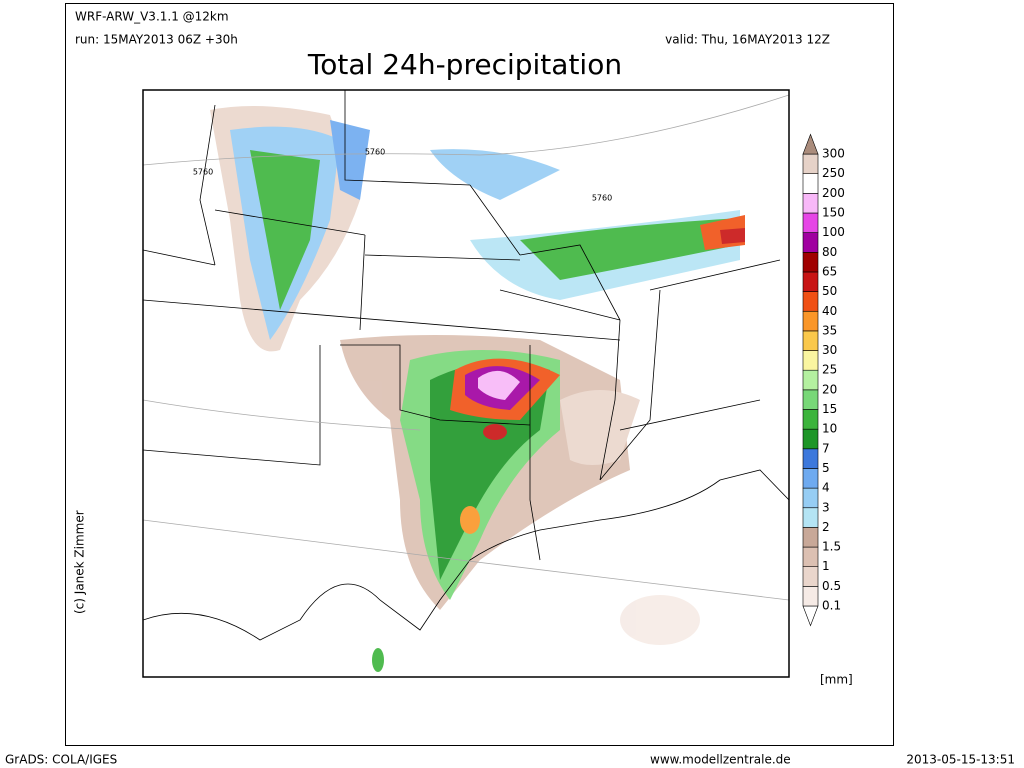 This screenshot has height=768, width=1024. What do you see at coordinates (960, 760) in the screenshot?
I see `footer-right: 2013-05-15-13:51` at bounding box center [960, 760].